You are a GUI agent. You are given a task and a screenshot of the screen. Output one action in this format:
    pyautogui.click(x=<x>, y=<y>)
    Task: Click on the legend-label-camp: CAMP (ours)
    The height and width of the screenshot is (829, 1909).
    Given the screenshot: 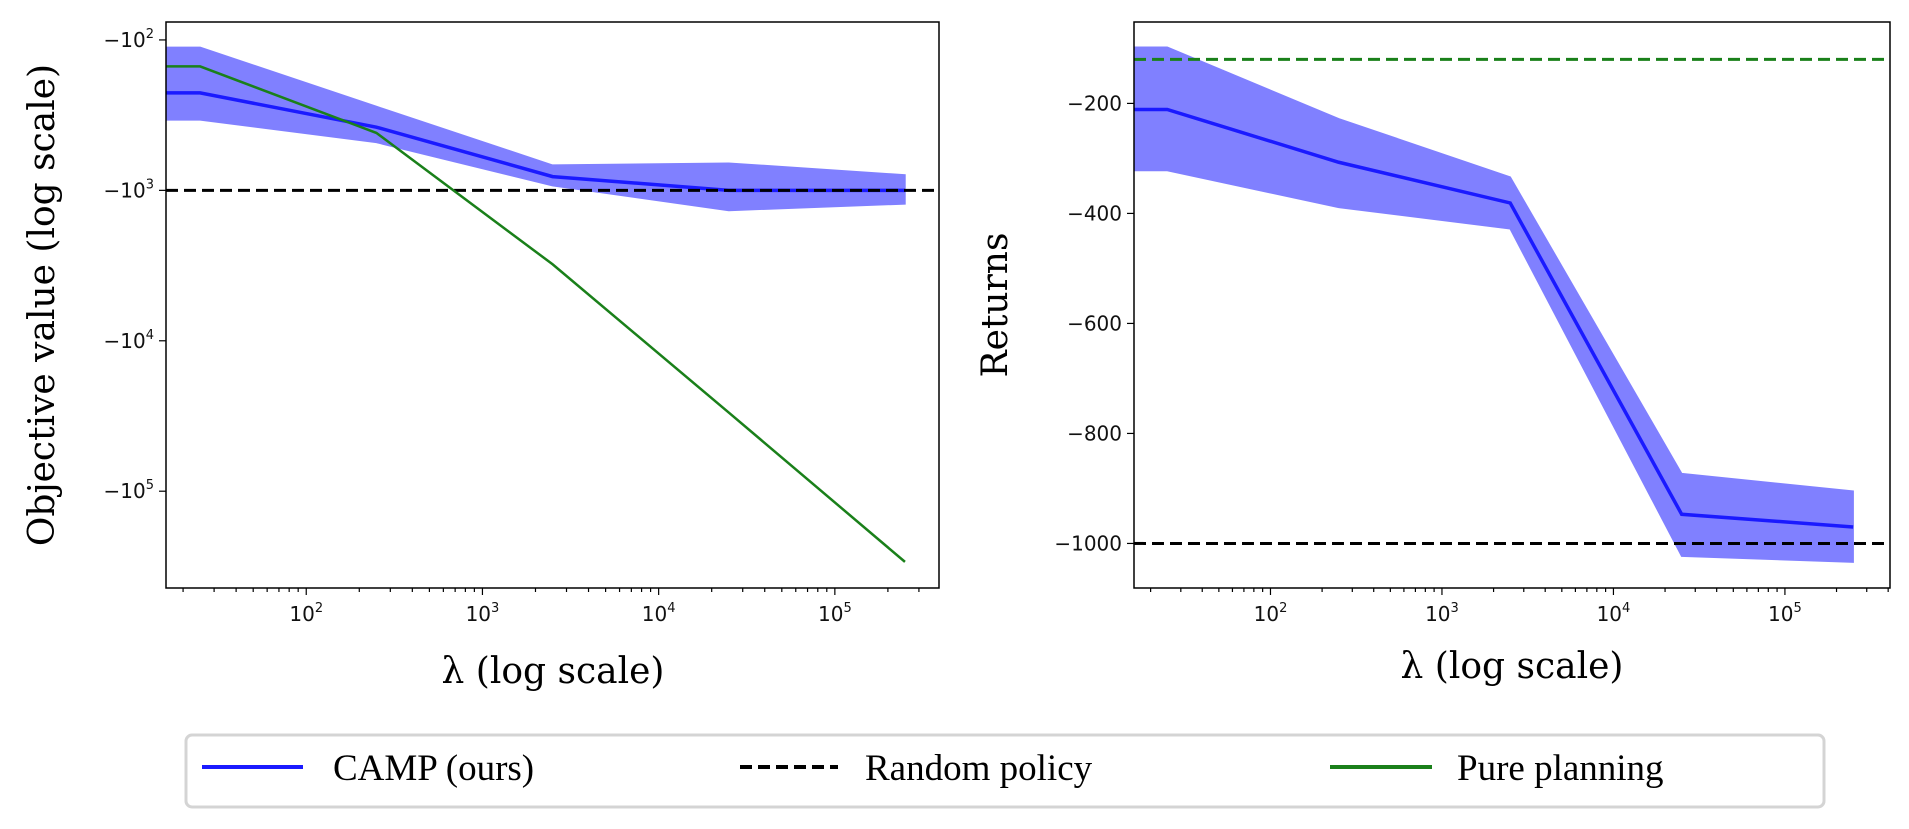 What is the action you would take?
    pyautogui.click(x=433, y=768)
    